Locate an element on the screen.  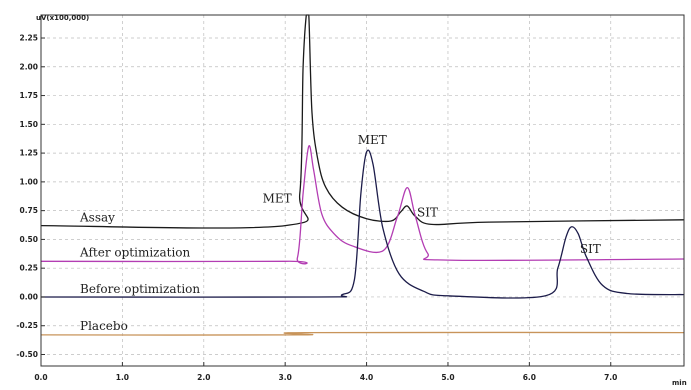
x-tick-label: 4.0 is located at coordinates (366, 377).